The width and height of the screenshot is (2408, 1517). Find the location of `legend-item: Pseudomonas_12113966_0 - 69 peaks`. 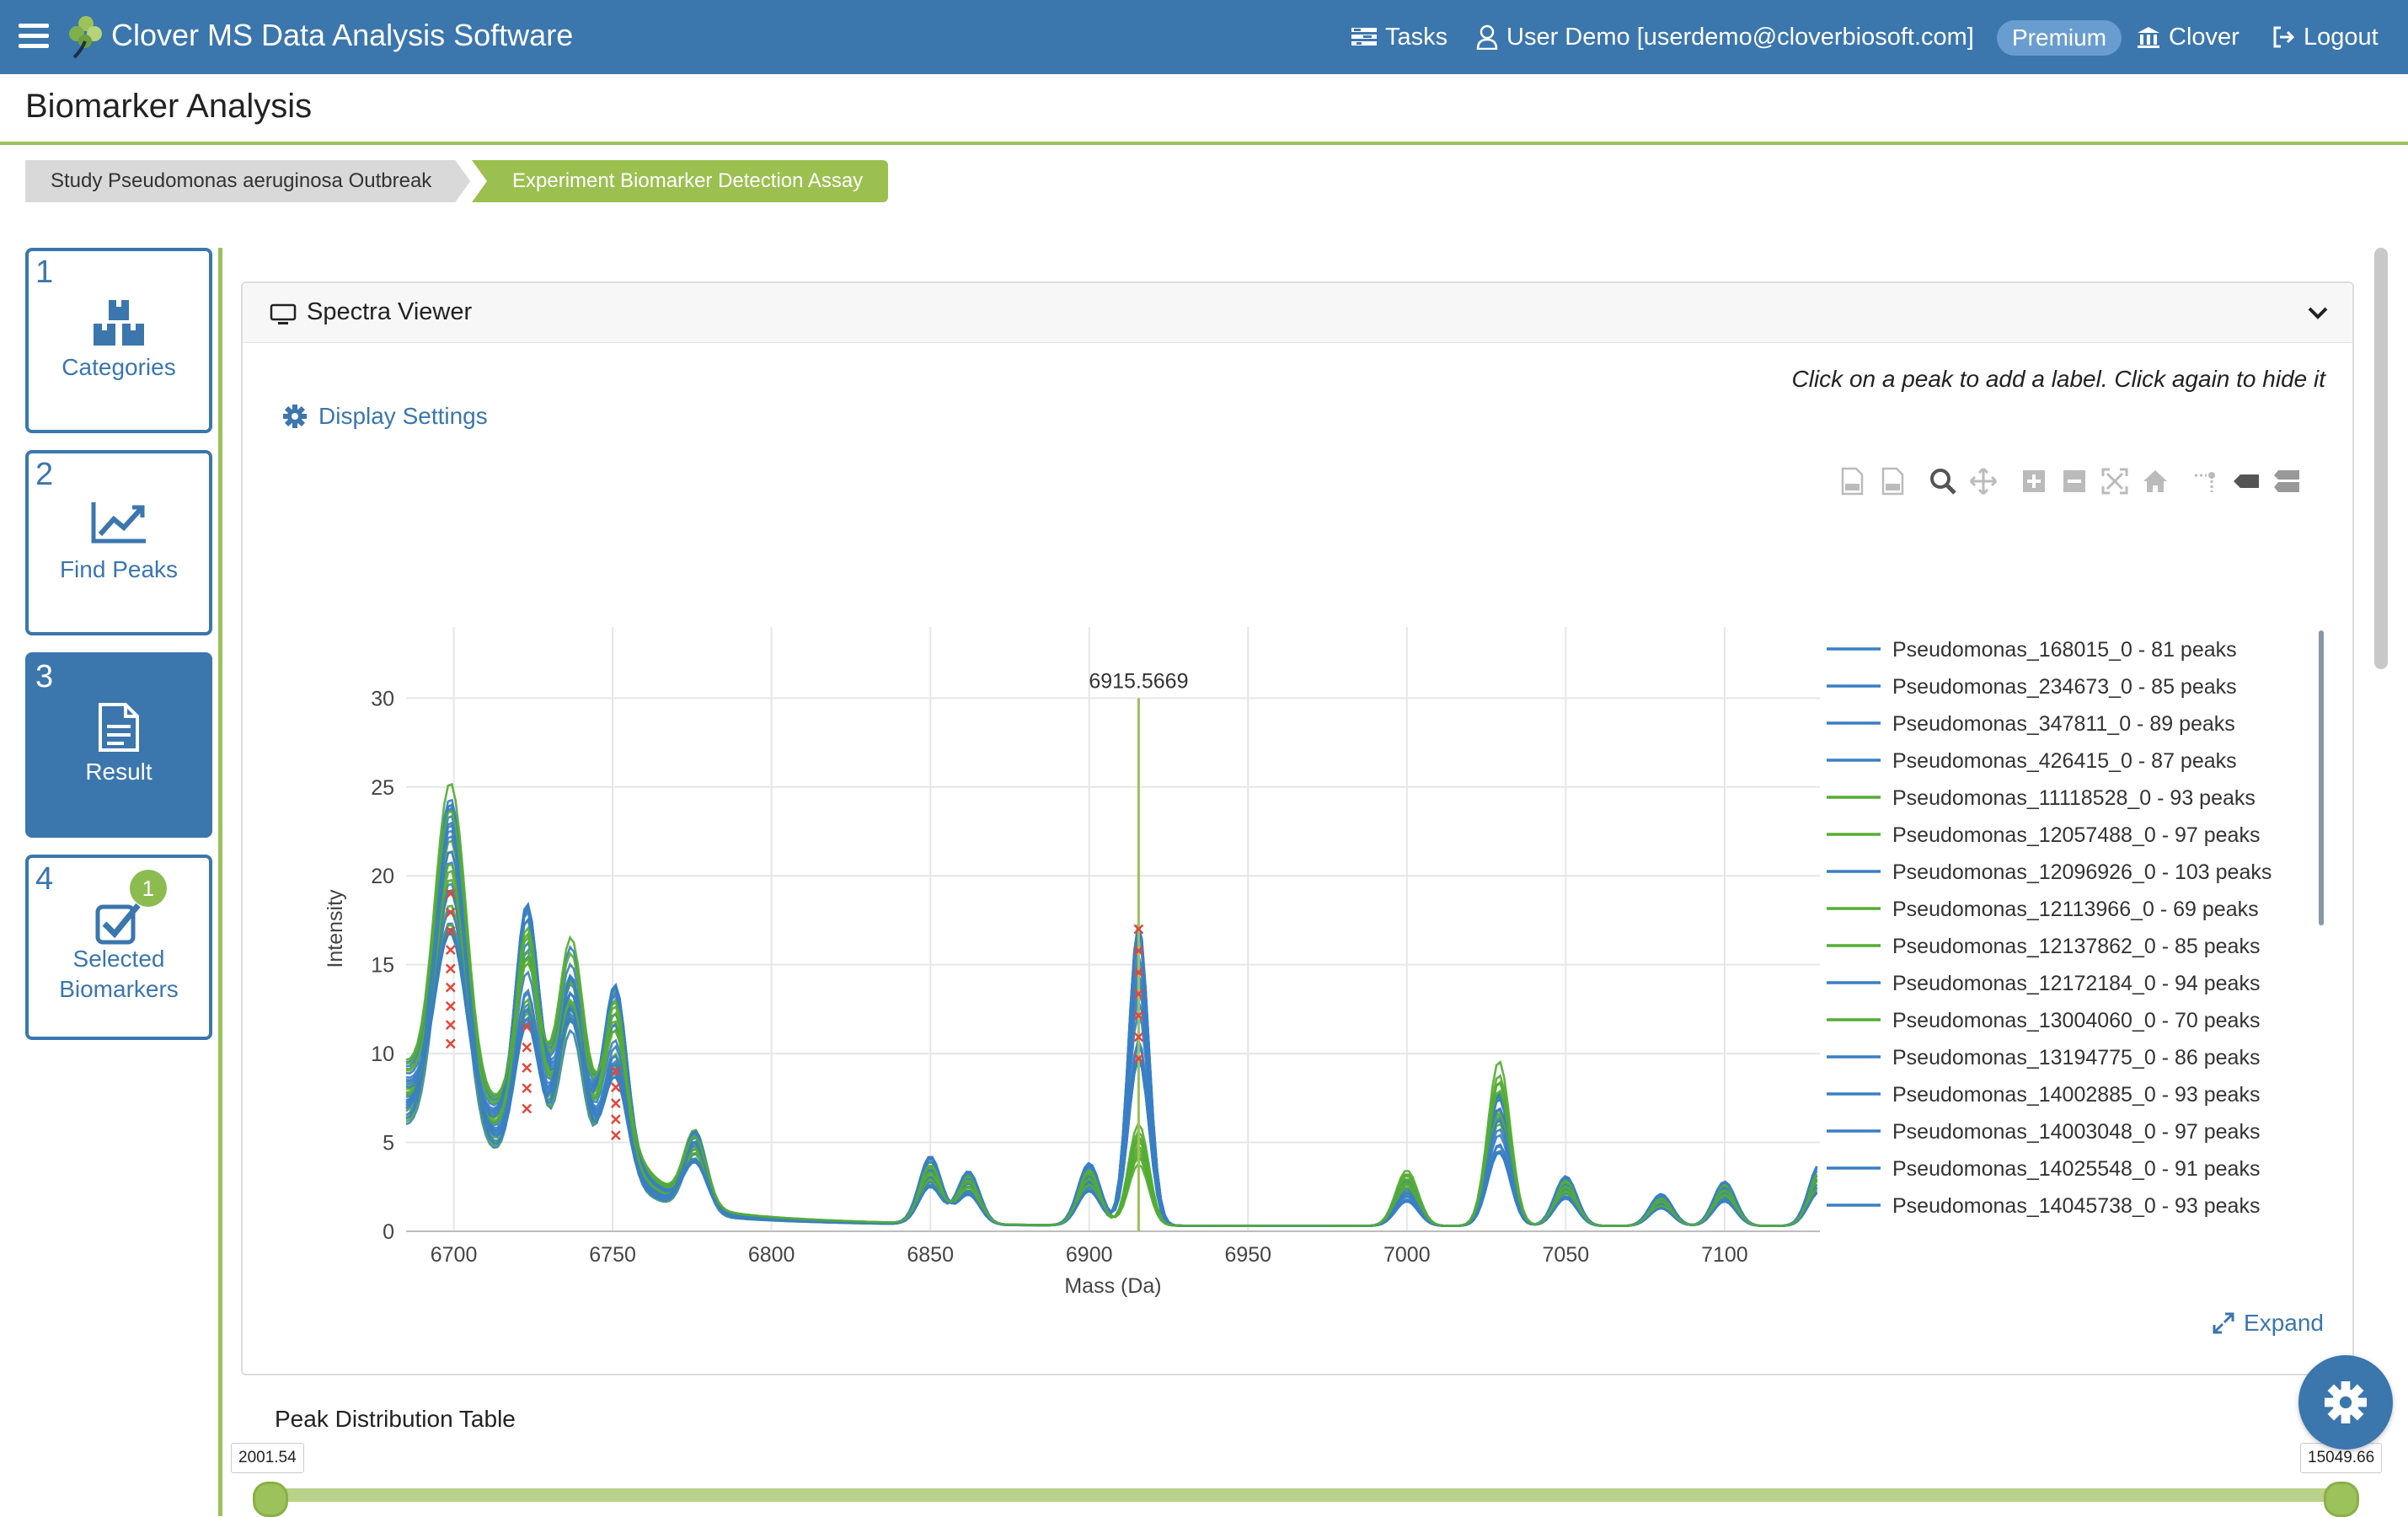

legend-item: Pseudomonas_12113966_0 - 69 peaks is located at coordinates (2075, 909).